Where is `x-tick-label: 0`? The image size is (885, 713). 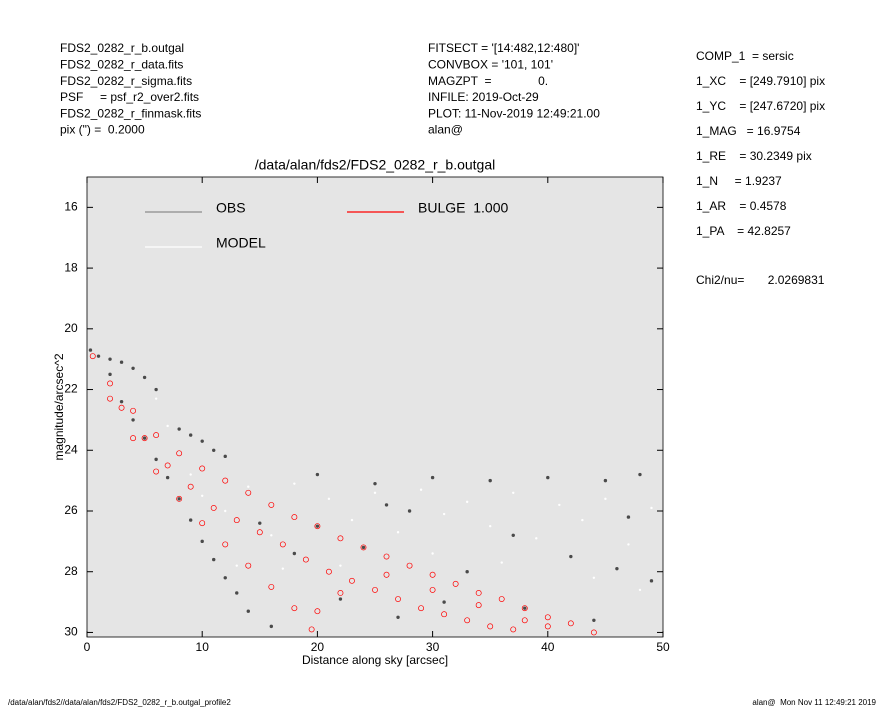
x-tick-label: 0 is located at coordinates (87, 647).